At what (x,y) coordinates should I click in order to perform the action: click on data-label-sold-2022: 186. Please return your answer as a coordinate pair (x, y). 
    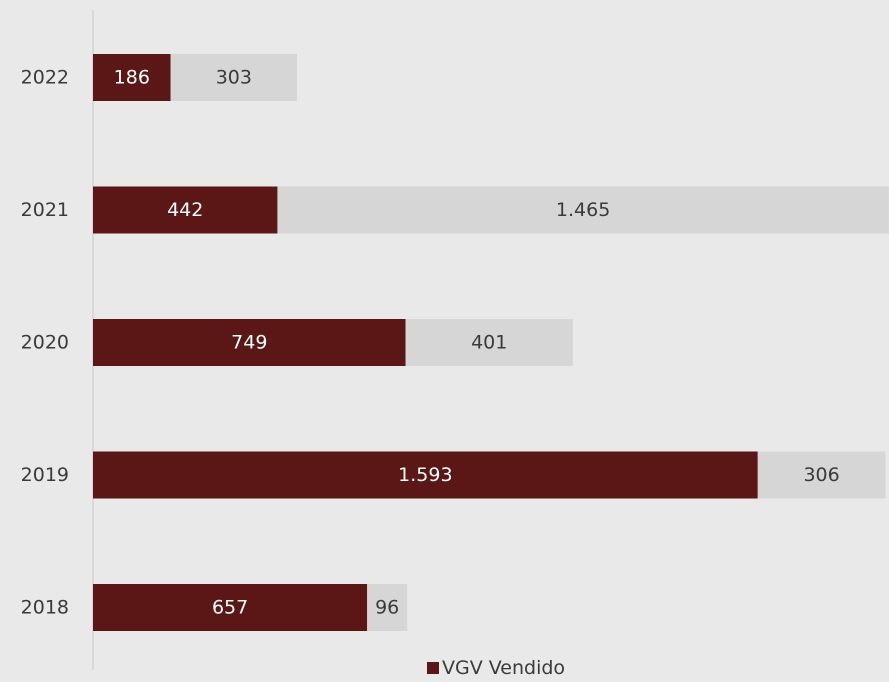
    Looking at the image, I should click on (132, 78).